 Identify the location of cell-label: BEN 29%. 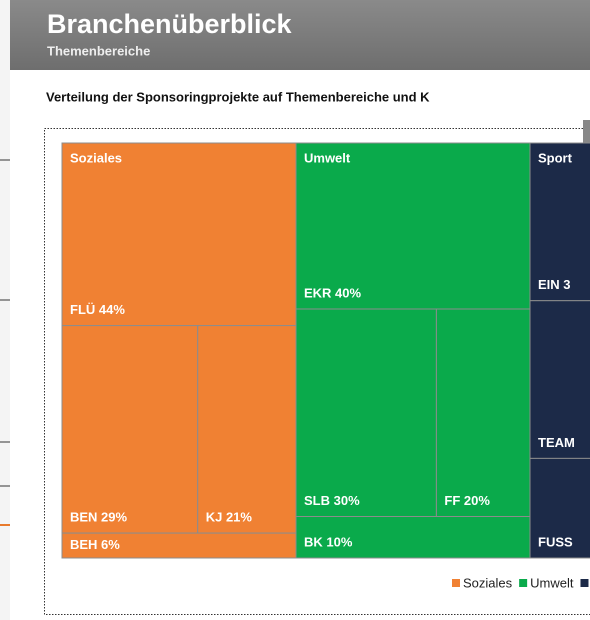
(99, 517).